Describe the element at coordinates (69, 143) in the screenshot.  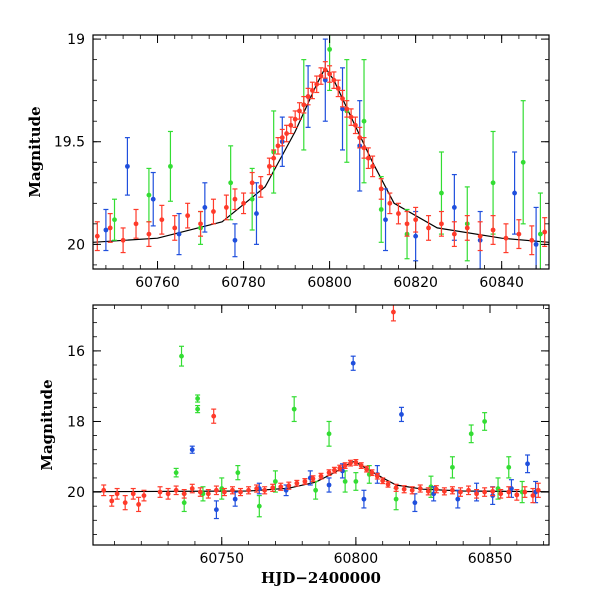
I see `top-y-tick-label: 19.5` at that location.